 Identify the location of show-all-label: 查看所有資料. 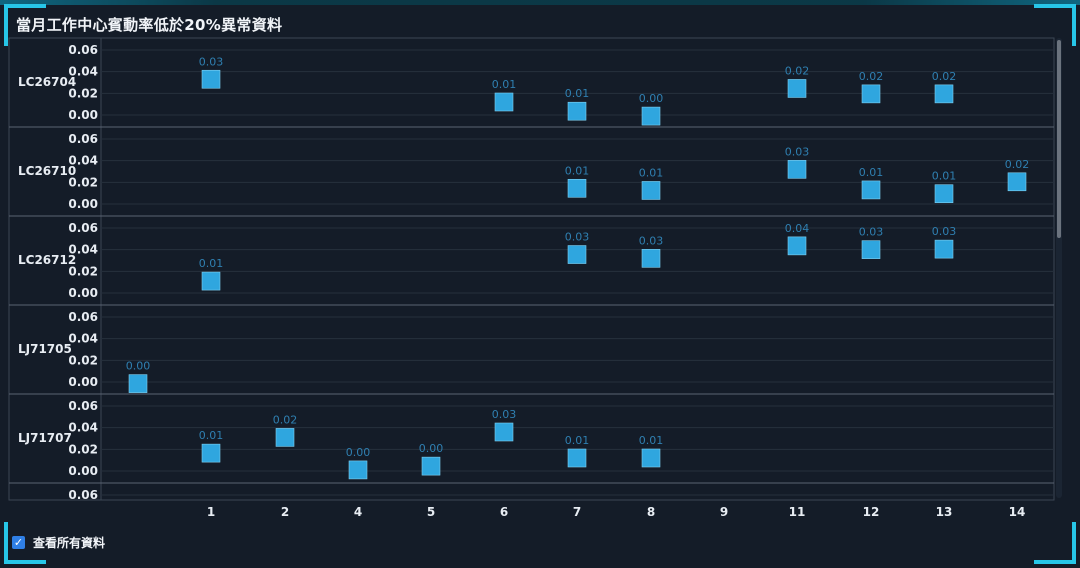
(69, 543).